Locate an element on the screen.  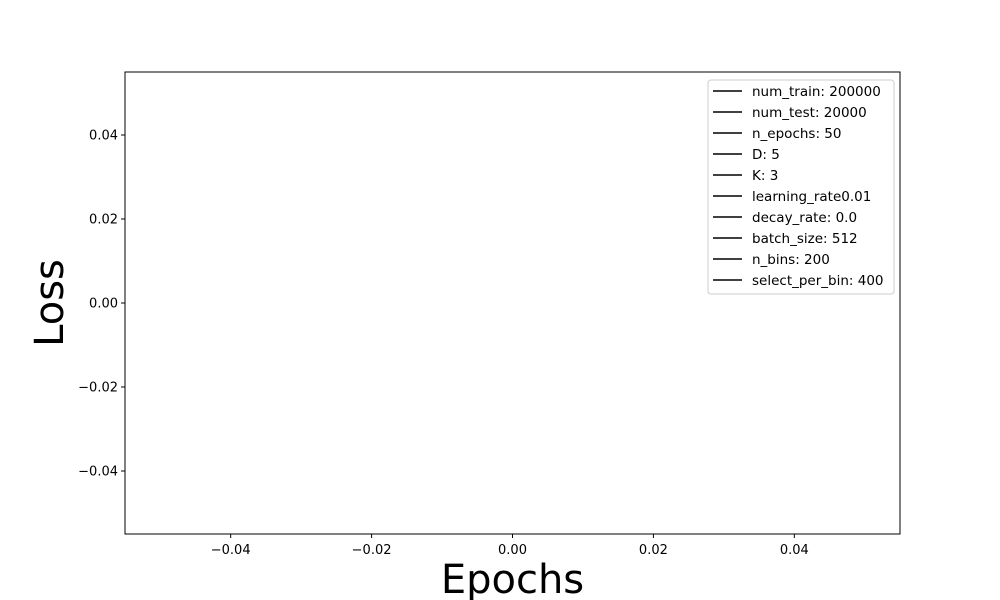
legend-label: K: 3 is located at coordinates (765, 176).